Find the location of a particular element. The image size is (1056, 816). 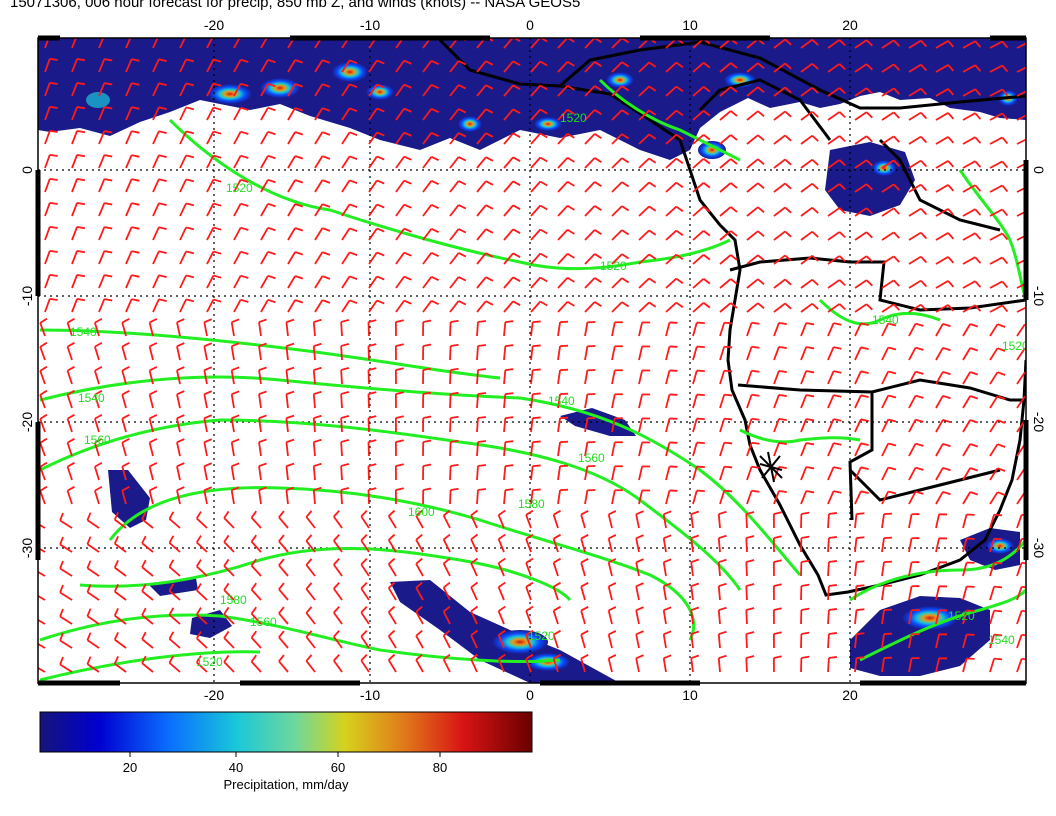

lat-tick: 0 is located at coordinates (27, 170).